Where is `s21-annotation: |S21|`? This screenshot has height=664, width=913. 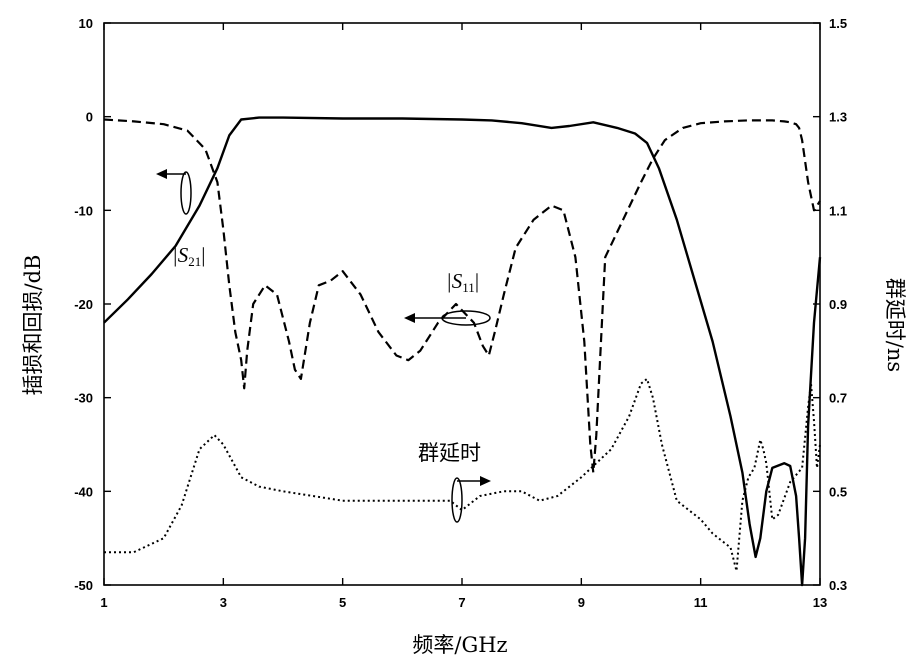
s21-annotation: |S21| is located at coordinates (181, 219).